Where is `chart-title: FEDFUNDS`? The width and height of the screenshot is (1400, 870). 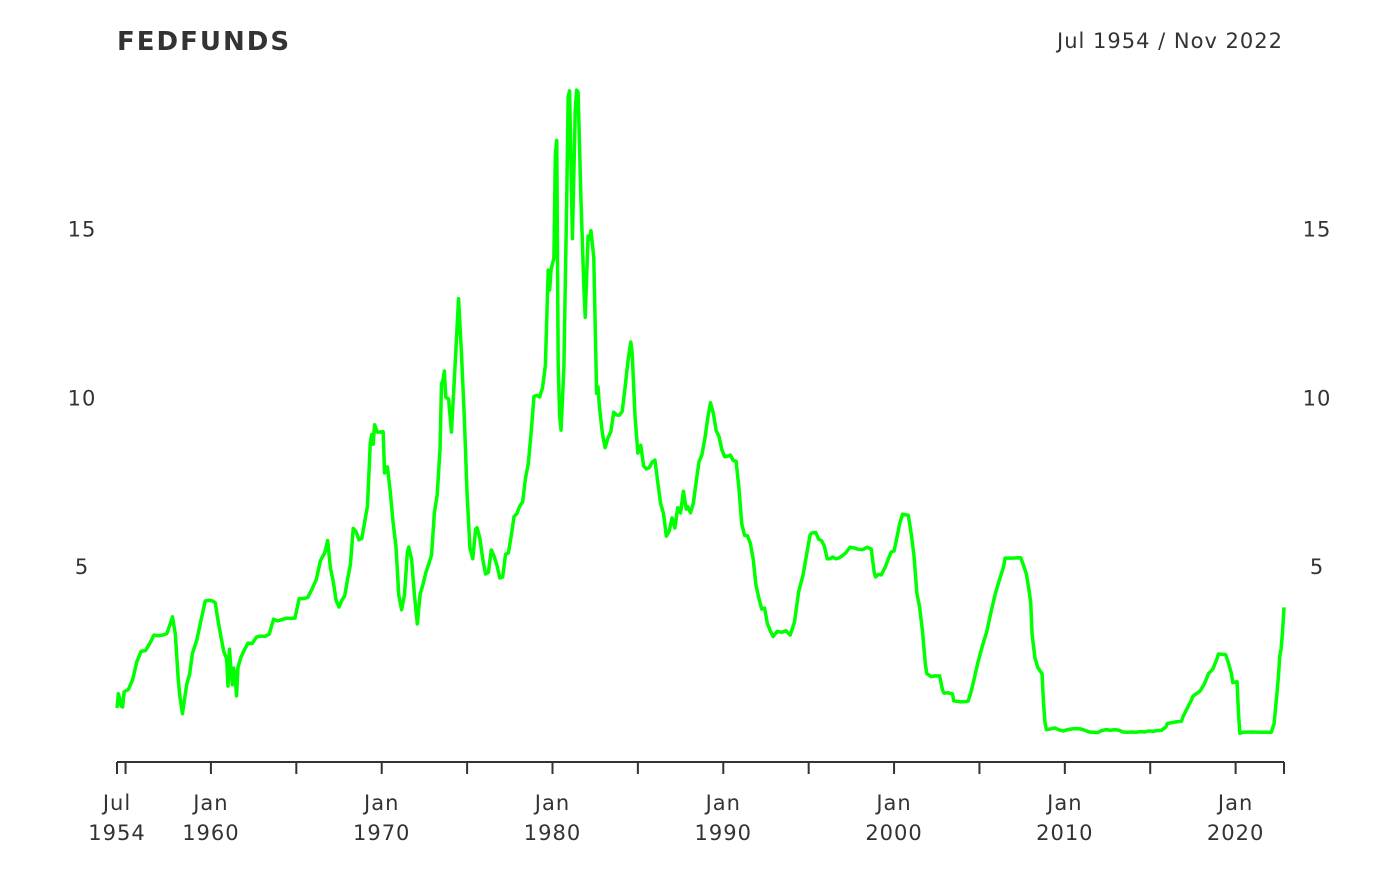
chart-title: FEDFUNDS is located at coordinates (204, 42).